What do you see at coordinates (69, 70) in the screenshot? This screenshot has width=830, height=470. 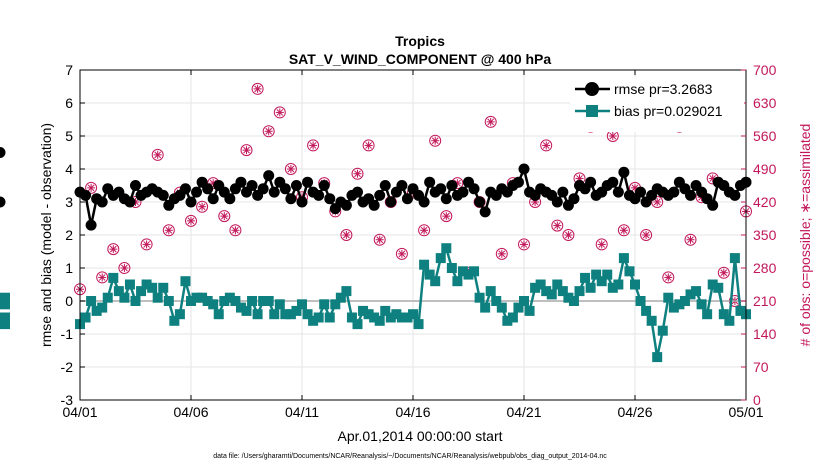 I see `y-tick-label: 7` at bounding box center [69, 70].